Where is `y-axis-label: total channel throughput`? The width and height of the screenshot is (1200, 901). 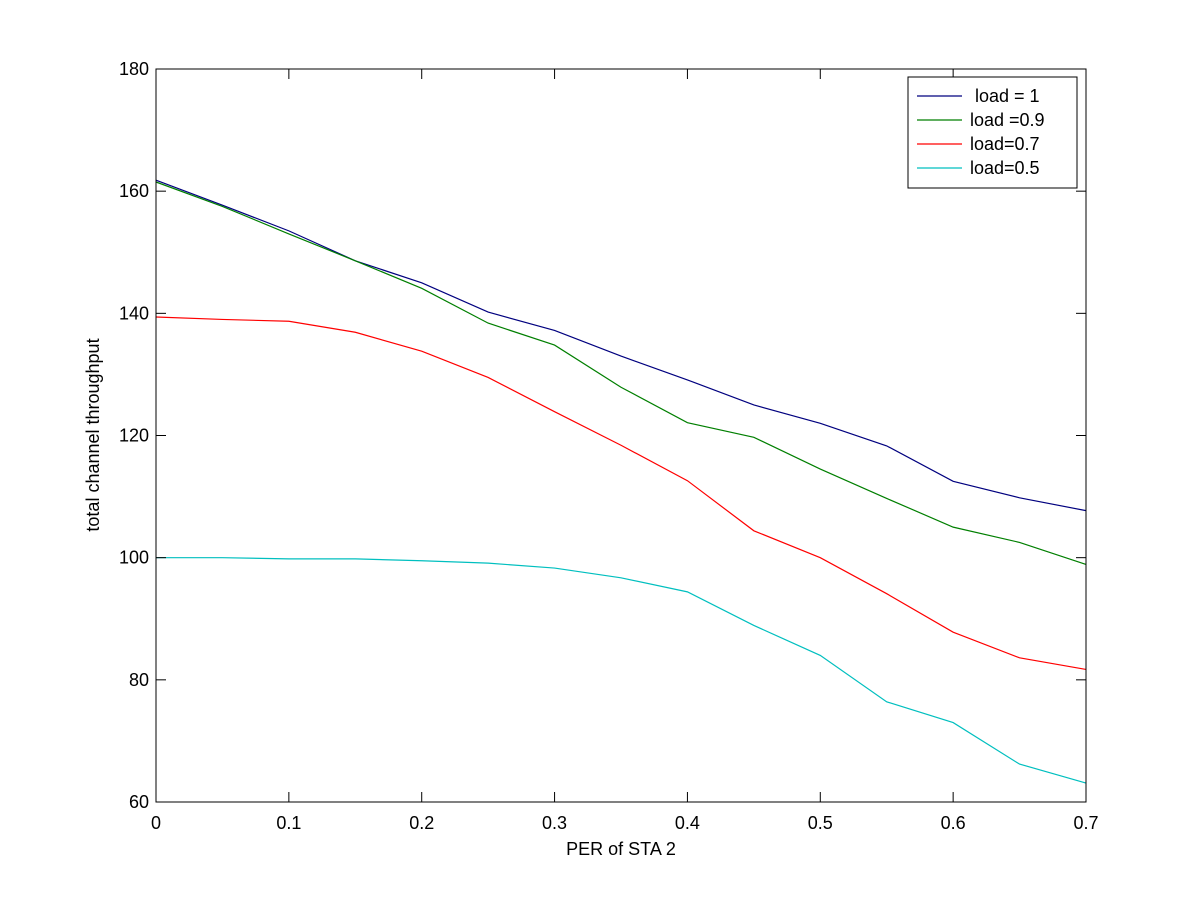
y-axis-label: total channel throughput is located at coordinates (93, 434).